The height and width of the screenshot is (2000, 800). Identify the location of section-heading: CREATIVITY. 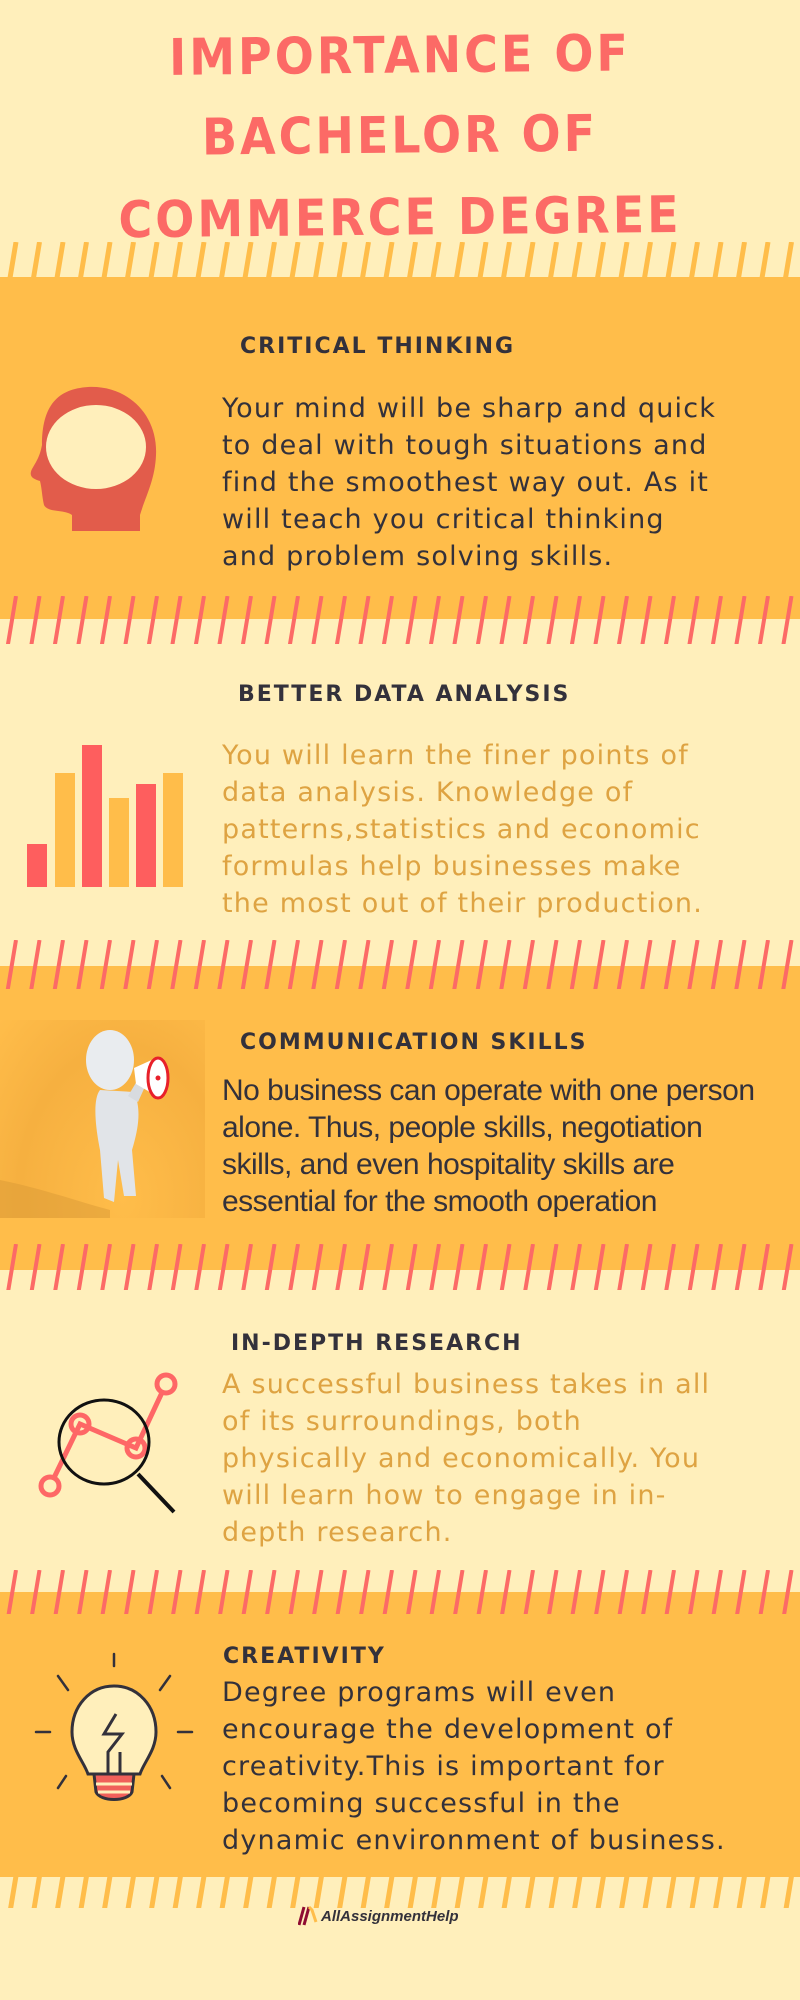
(304, 1656).